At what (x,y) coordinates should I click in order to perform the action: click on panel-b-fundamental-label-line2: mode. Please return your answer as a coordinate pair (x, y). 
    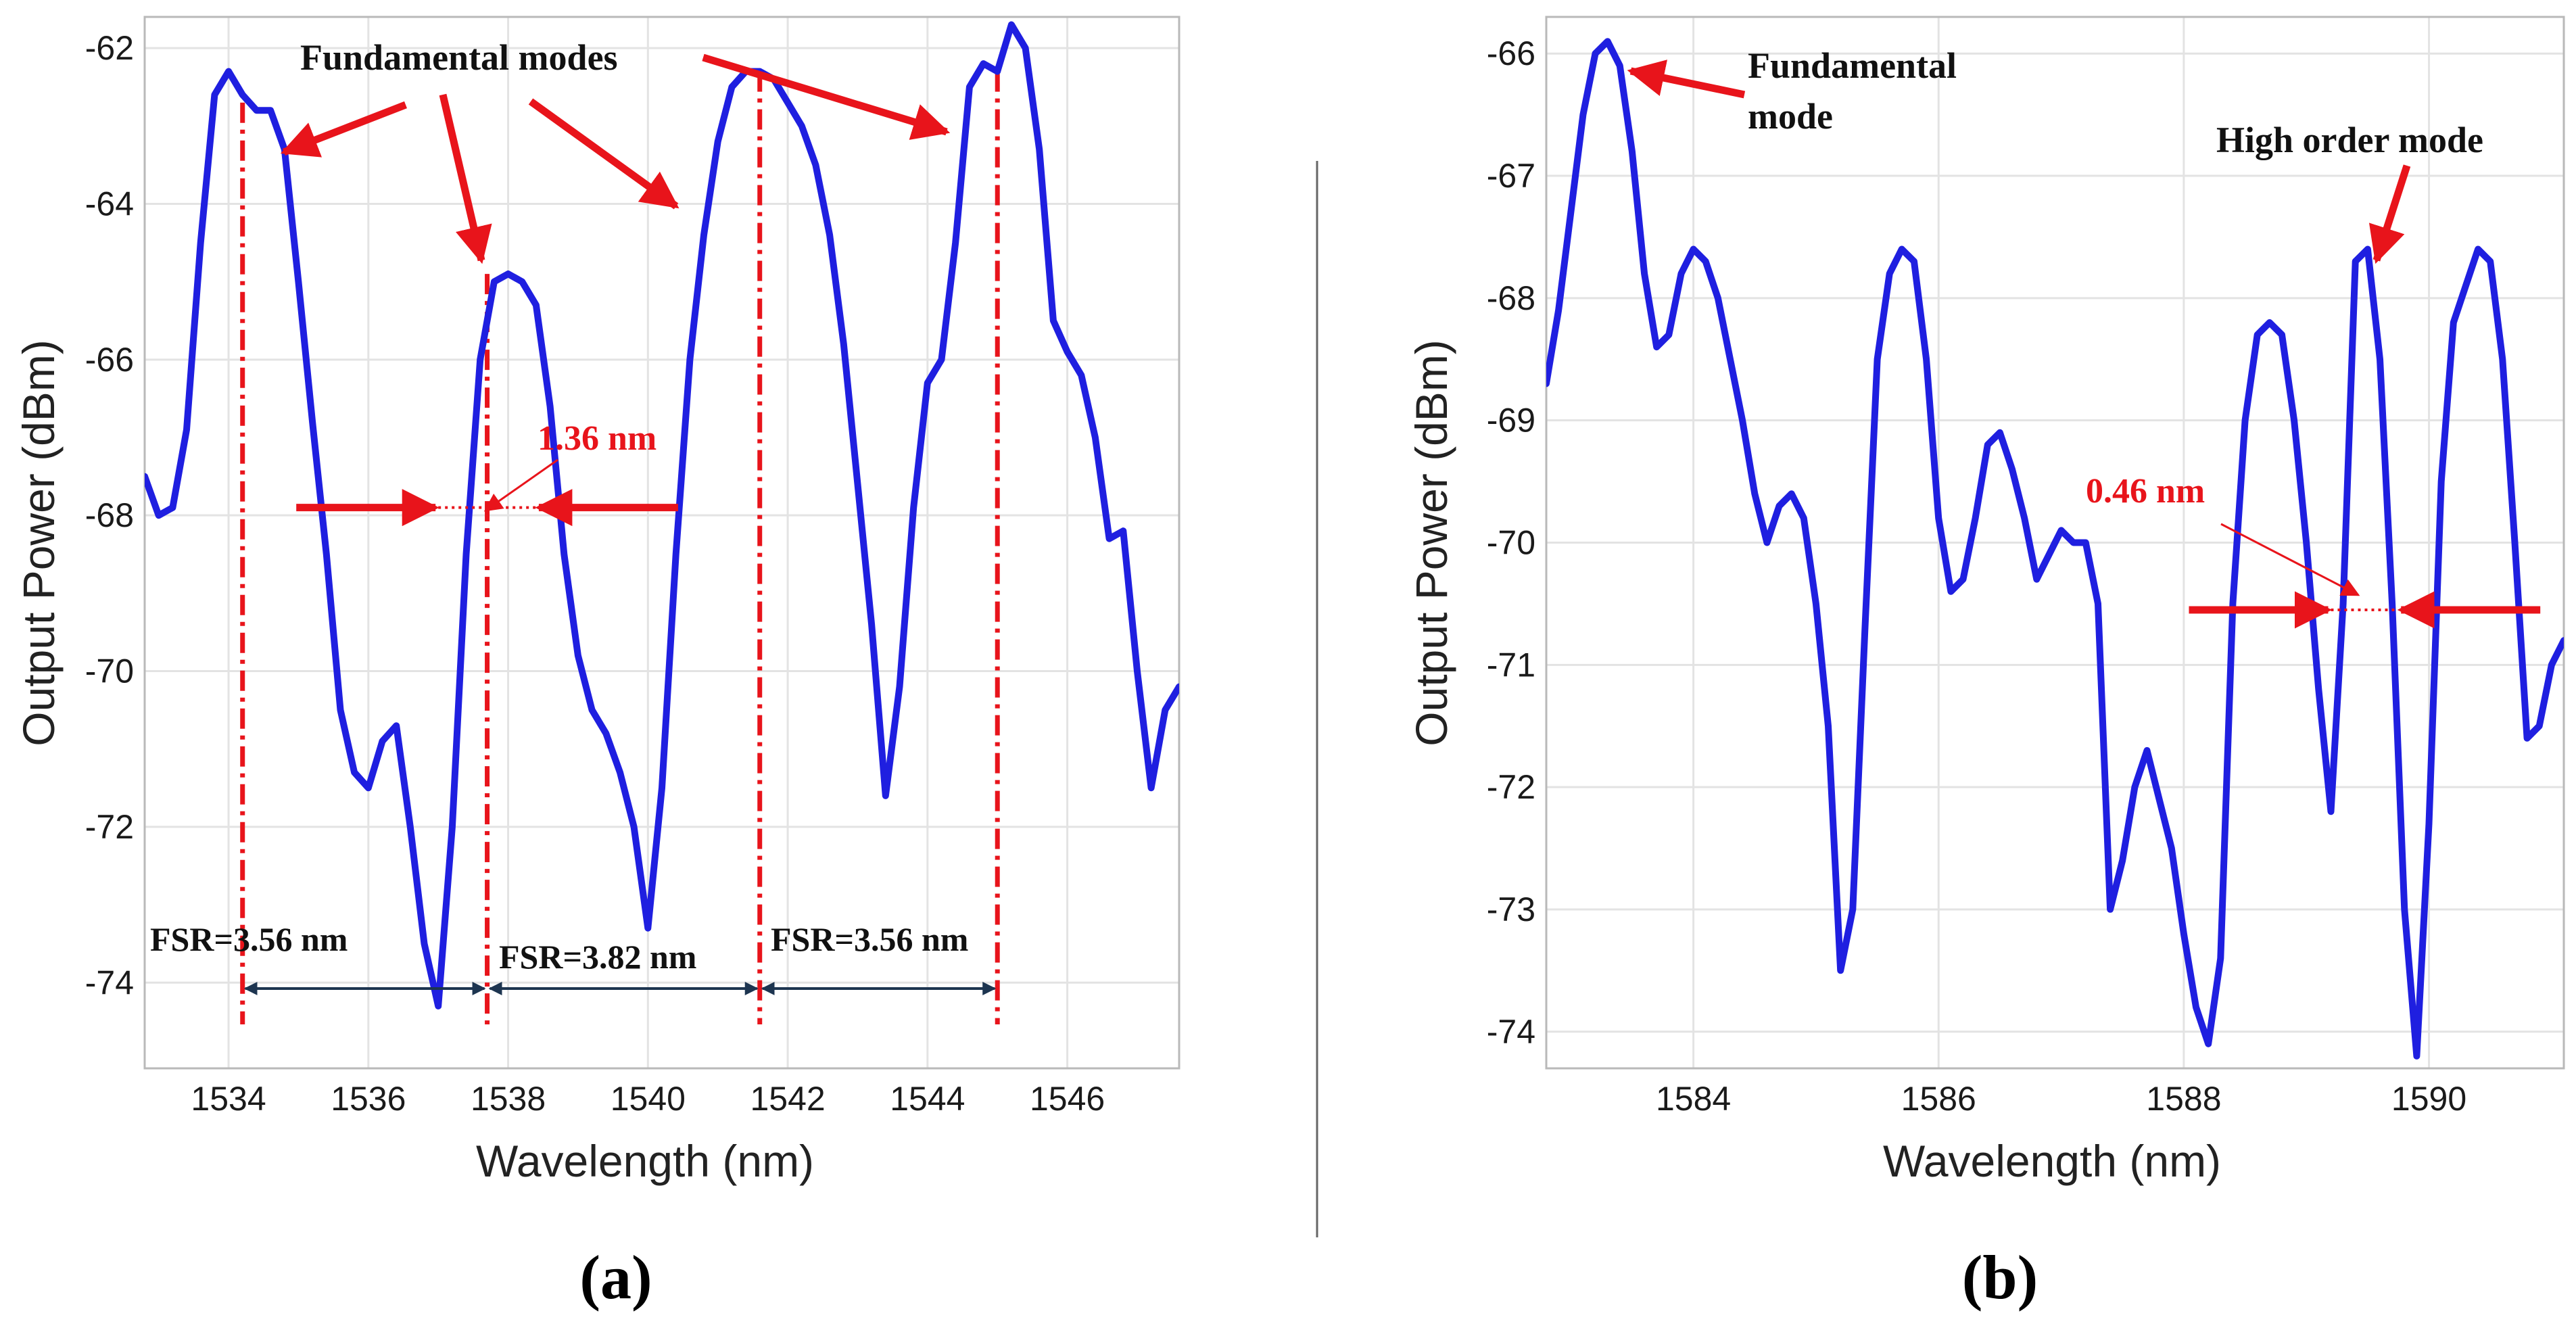
    Looking at the image, I should click on (1790, 116).